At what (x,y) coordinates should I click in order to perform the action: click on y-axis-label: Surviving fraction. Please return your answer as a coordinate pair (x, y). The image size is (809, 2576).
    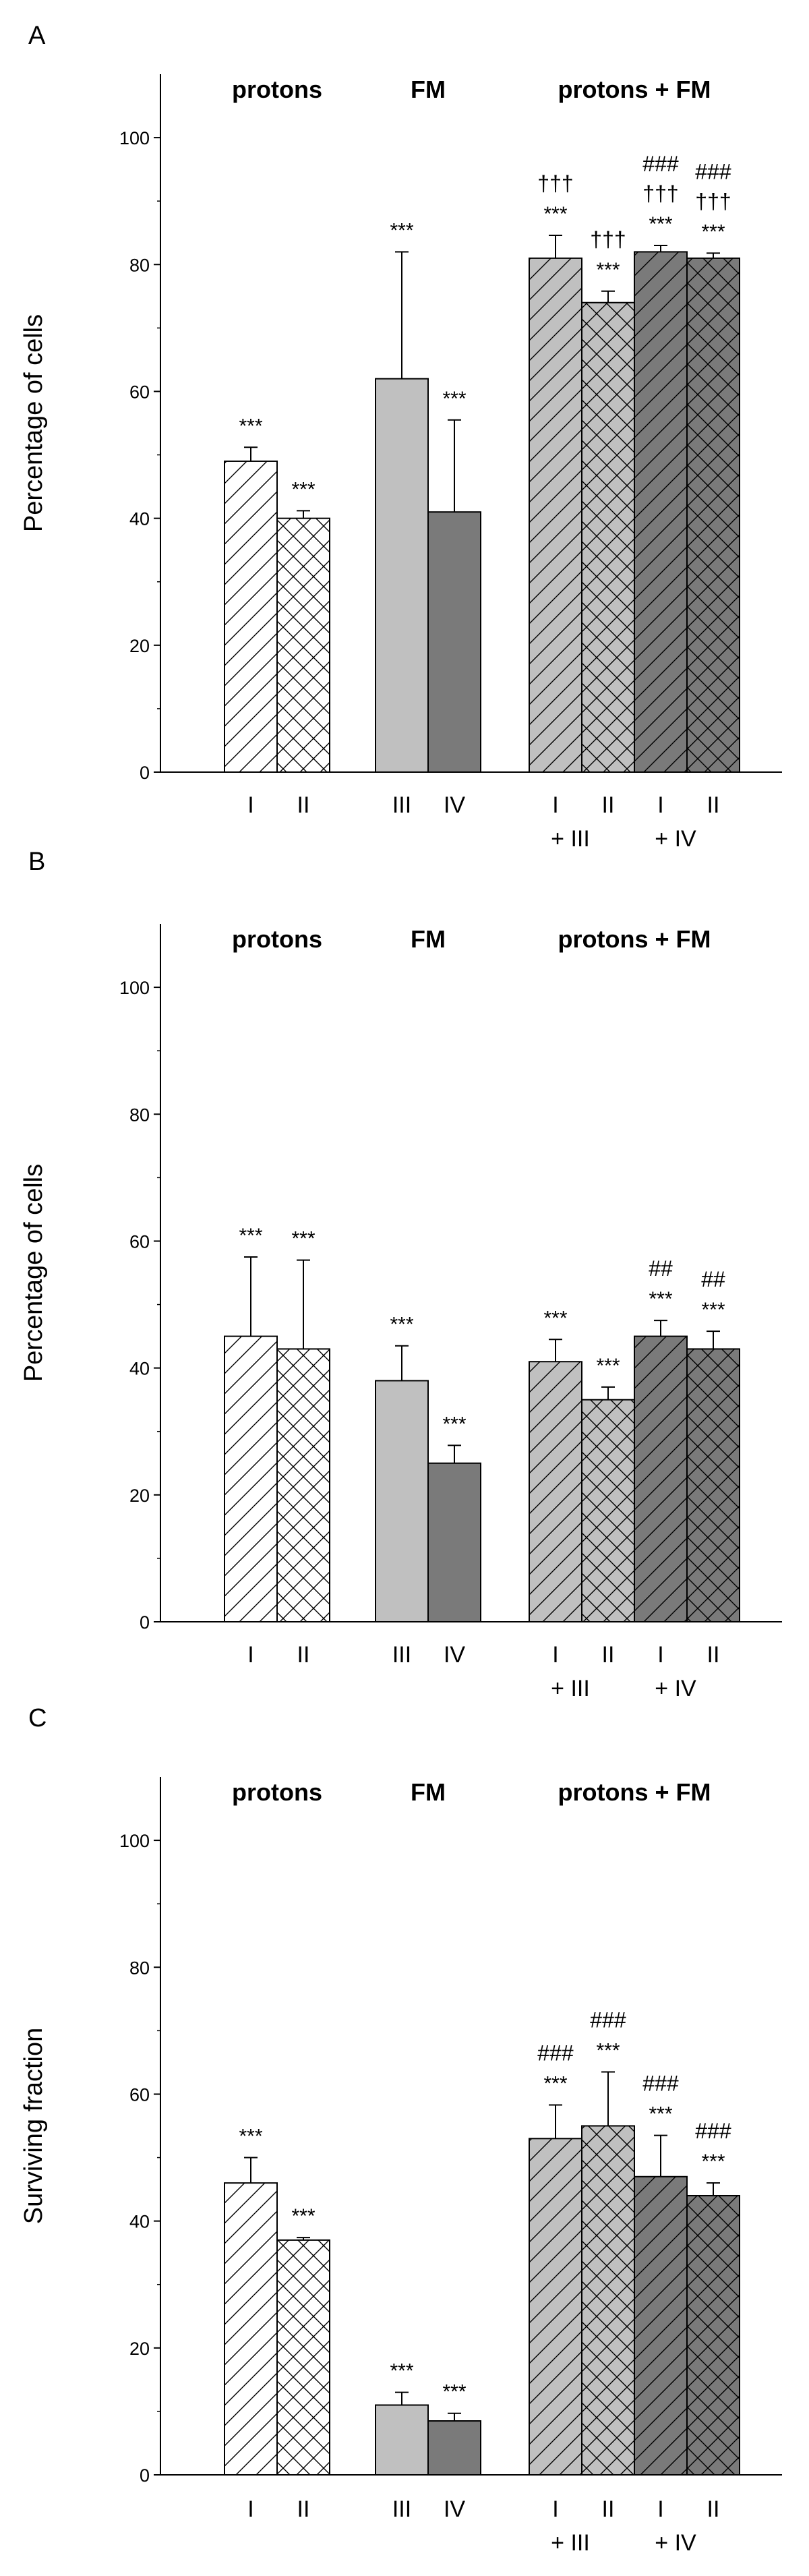
    Looking at the image, I should click on (34, 2126).